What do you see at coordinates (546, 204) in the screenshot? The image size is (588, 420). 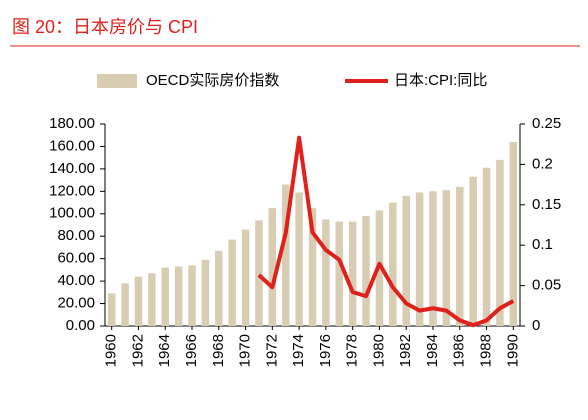 I see `y2-tick-label: 0.15` at bounding box center [546, 204].